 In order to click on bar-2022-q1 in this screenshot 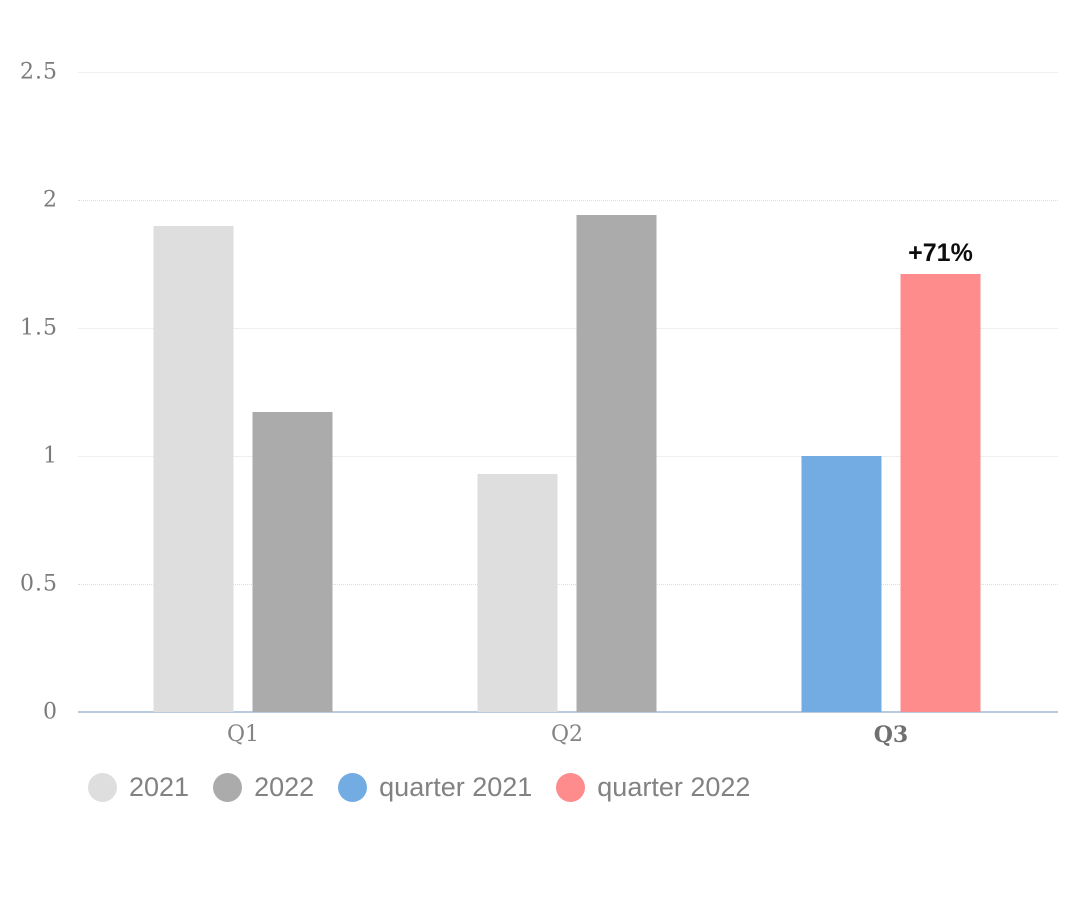, I will do `click(292, 562)`.